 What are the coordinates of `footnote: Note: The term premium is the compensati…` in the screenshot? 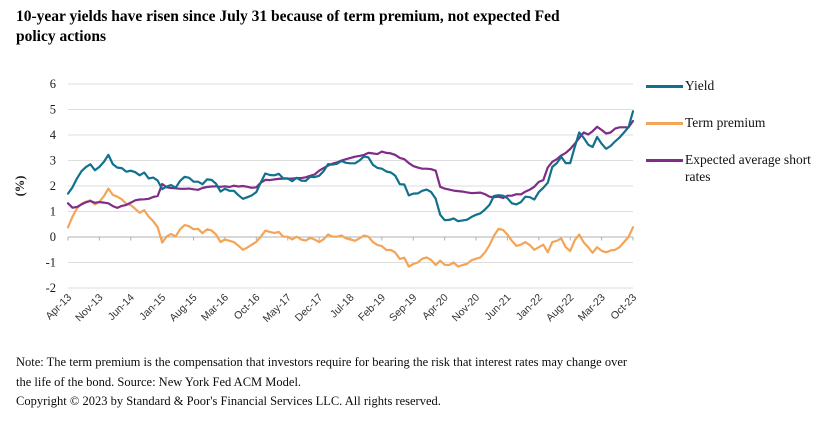 It's located at (321, 382).